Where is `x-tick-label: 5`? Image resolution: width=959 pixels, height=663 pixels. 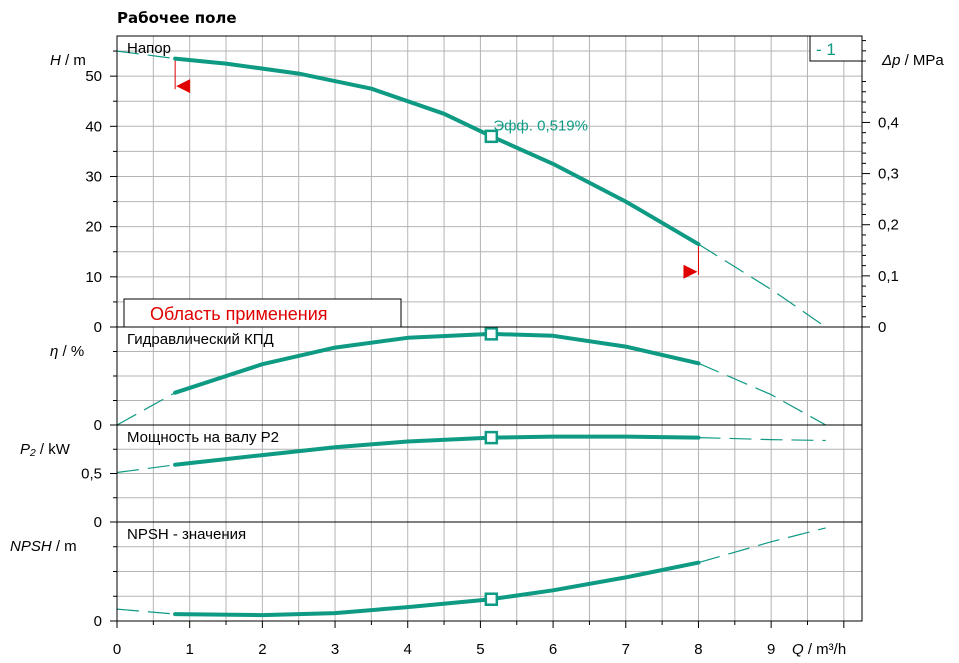
x-tick-label: 5 is located at coordinates (480, 649).